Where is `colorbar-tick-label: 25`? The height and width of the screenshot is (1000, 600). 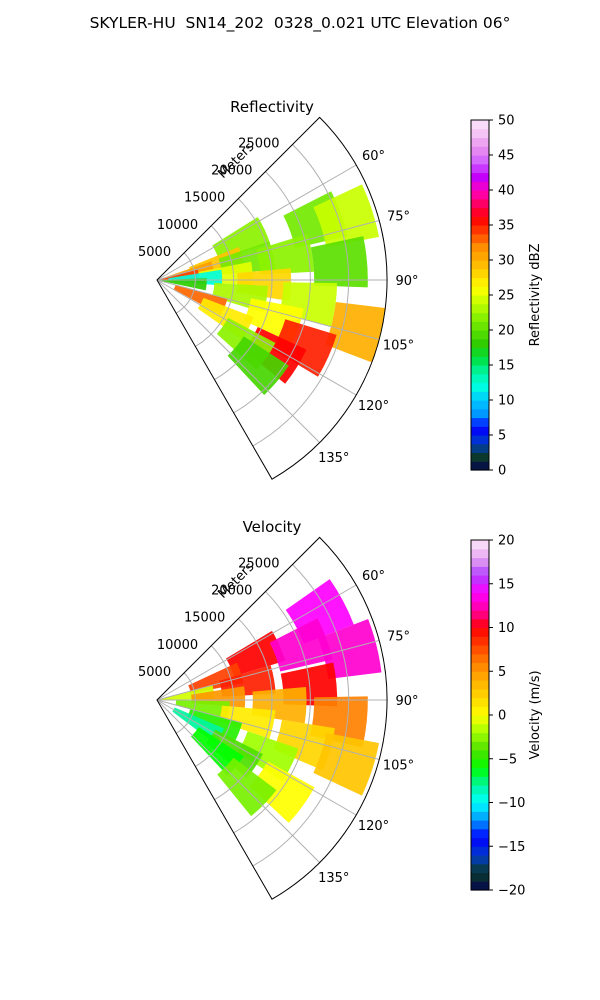
colorbar-tick-label: 25 is located at coordinates (506, 296).